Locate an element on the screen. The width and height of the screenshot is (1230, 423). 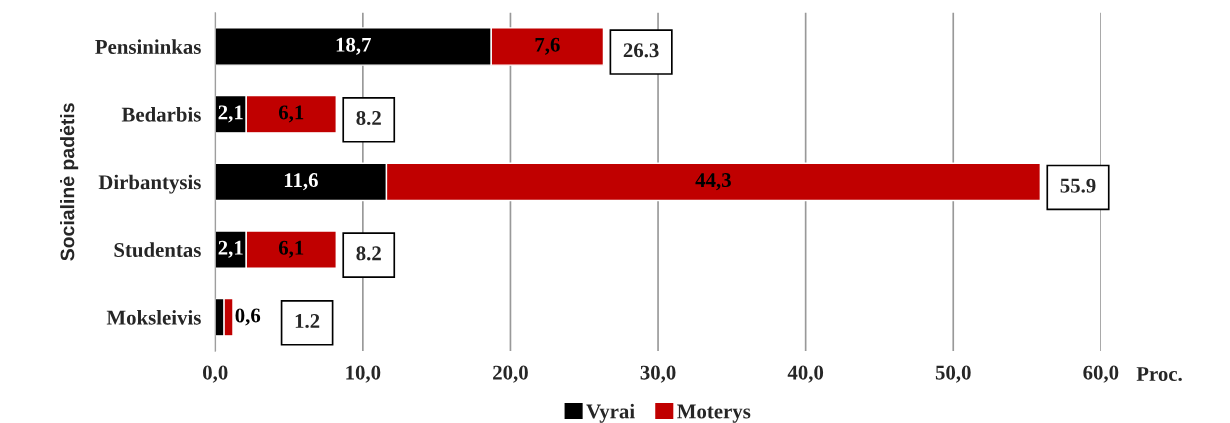
data-label: 44,3 is located at coordinates (713, 182).